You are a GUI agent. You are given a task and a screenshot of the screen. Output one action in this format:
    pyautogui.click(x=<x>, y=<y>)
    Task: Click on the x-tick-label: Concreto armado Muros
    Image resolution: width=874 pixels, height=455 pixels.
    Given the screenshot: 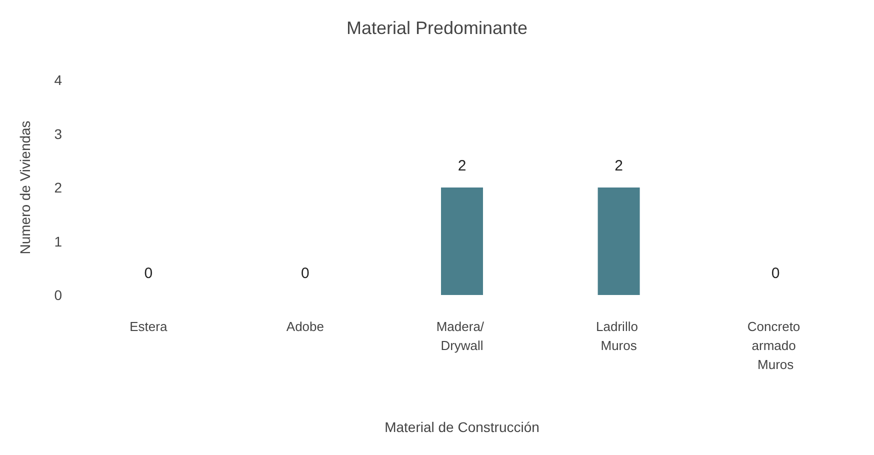 What is the action you would take?
    pyautogui.click(x=775, y=345)
    